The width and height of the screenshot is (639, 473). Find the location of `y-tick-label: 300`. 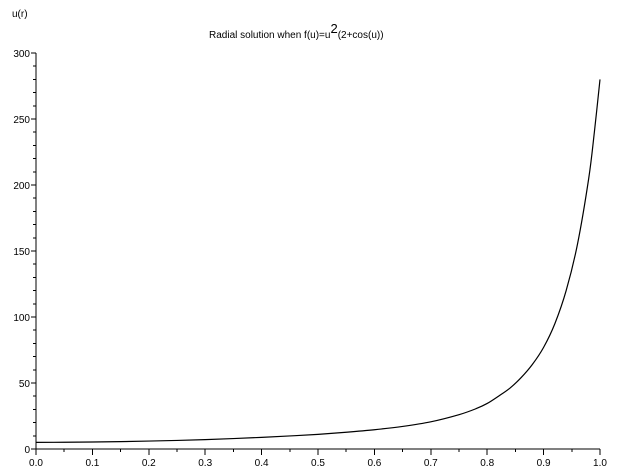

y-tick-label: 300 is located at coordinates (21, 54).